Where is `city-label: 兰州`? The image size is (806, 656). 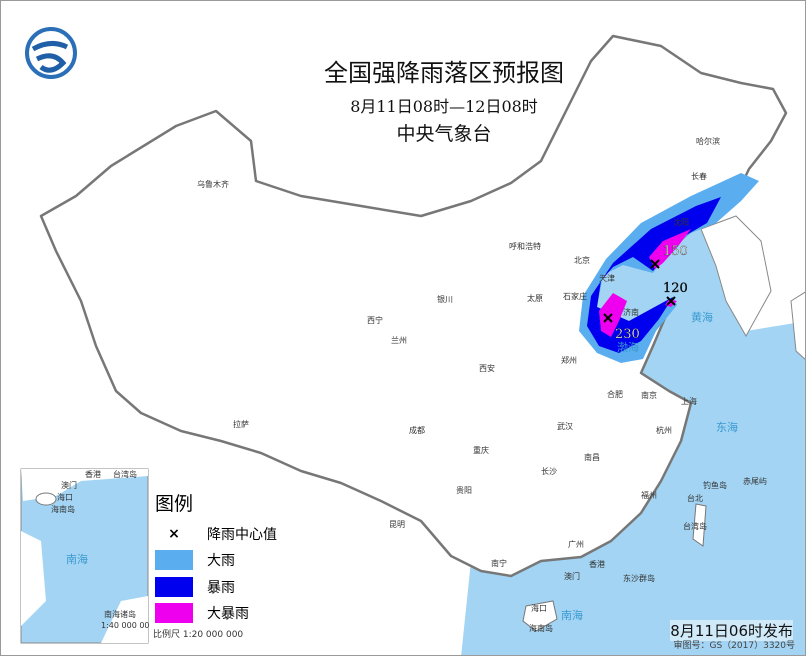
city-label: 兰州 is located at coordinates (399, 340).